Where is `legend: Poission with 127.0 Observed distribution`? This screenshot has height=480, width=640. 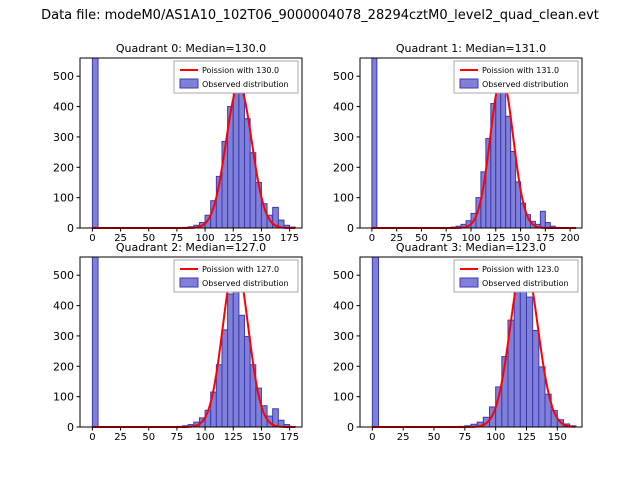
legend: Poission with 127.0 Observed distribution is located at coordinates (236, 276).